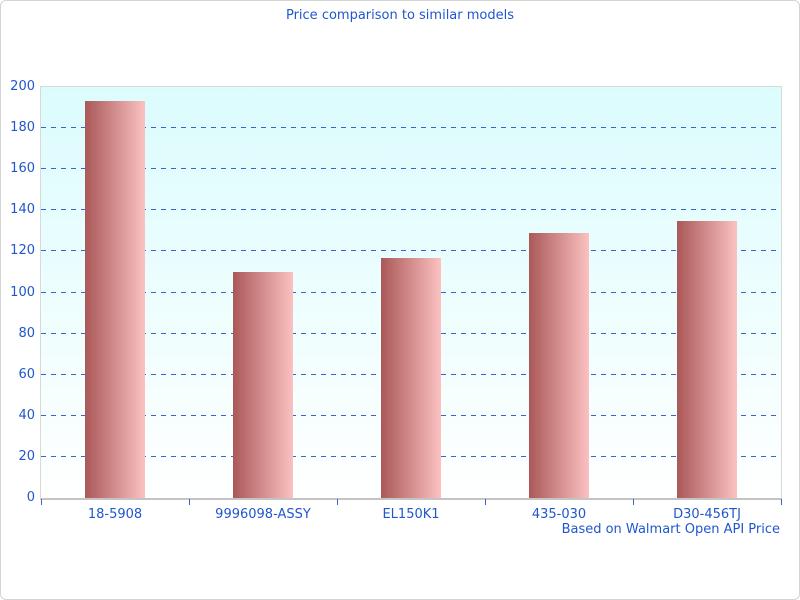 This screenshot has height=600, width=800. What do you see at coordinates (22, 292) in the screenshot?
I see `y-axis-label-100: 100` at bounding box center [22, 292].